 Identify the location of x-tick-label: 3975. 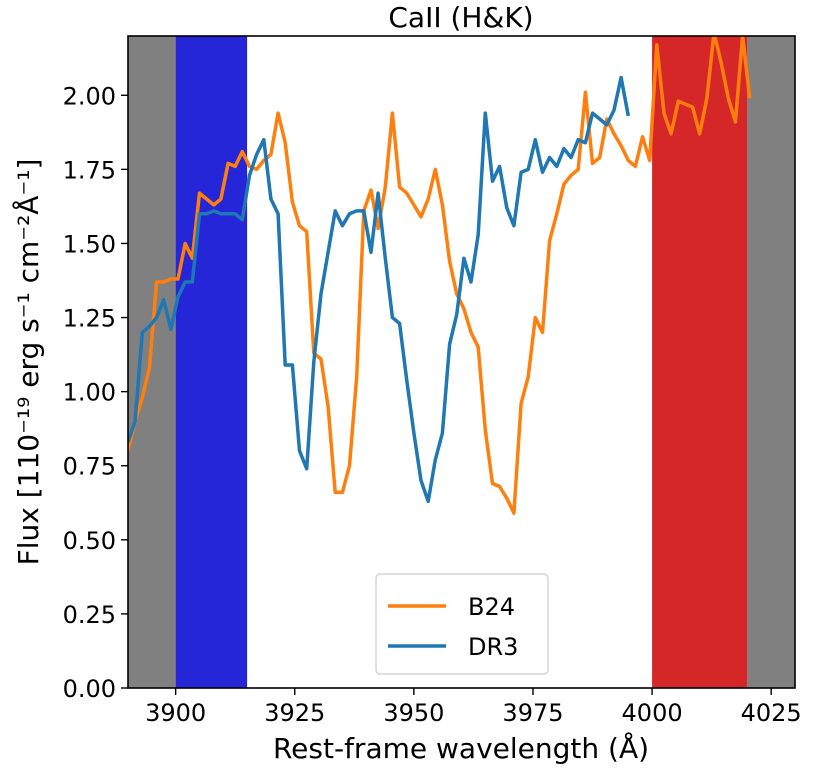
(532, 713).